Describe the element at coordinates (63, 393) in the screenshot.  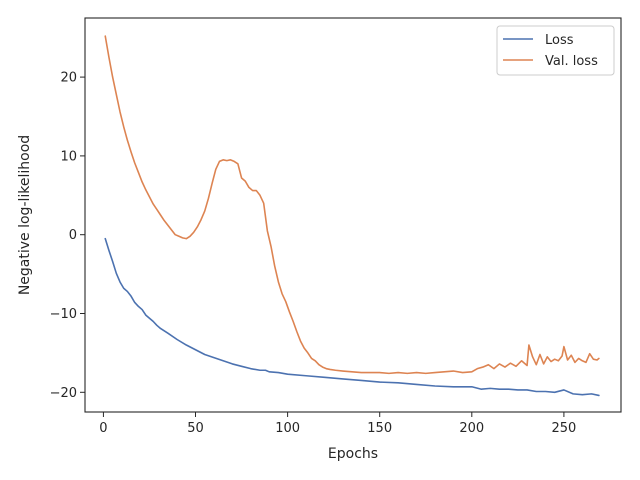
I see `y-tick-label: −20` at that location.